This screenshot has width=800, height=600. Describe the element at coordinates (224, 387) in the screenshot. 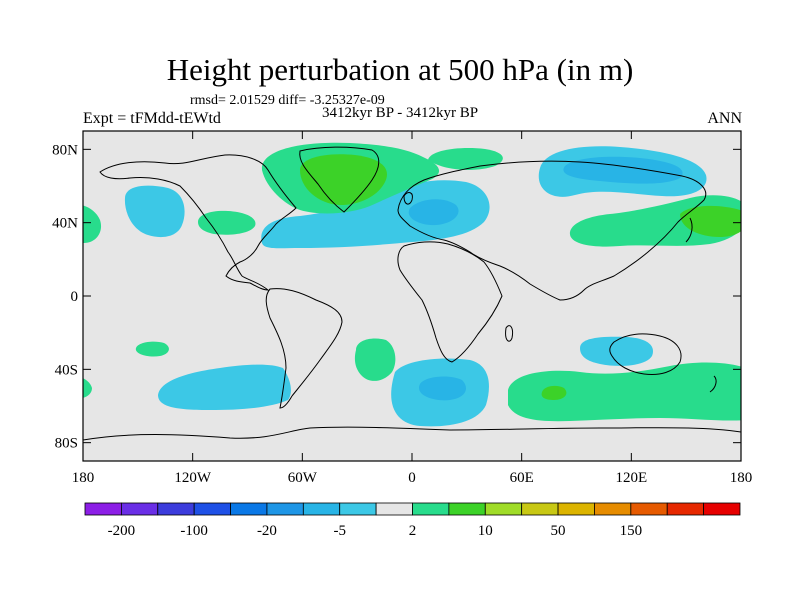

I see `contour-south-pacific-negative` at that location.